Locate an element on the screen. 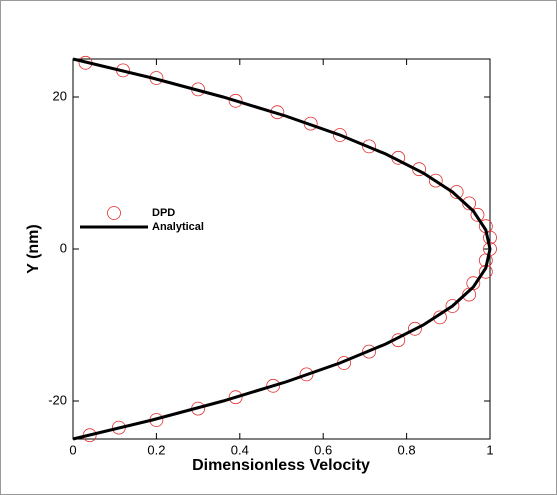  legend-label: DPD is located at coordinates (163, 213).